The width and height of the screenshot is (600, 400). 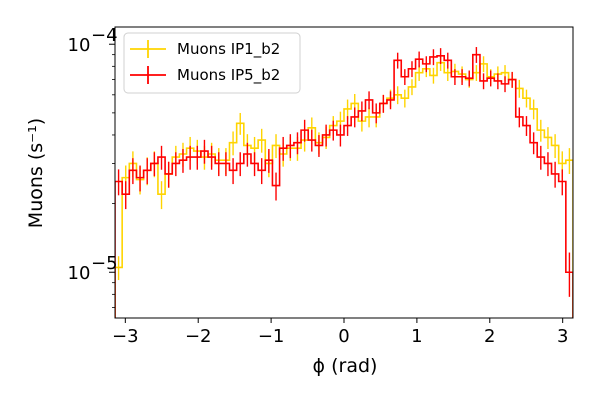 What do you see at coordinates (228, 75) in the screenshot?
I see `legend-label-ip5: Muons IP5_b2` at bounding box center [228, 75].